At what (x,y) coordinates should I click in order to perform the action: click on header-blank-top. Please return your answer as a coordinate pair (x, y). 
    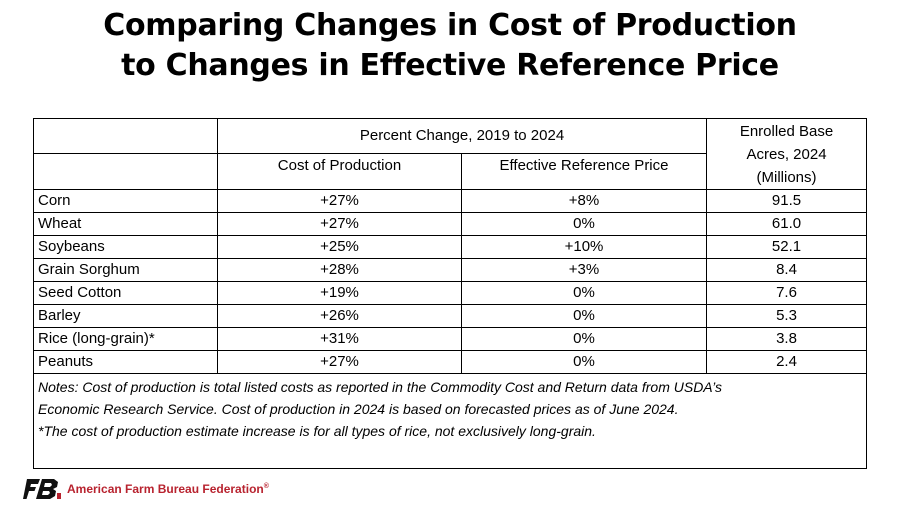
    Looking at the image, I should click on (125, 136).